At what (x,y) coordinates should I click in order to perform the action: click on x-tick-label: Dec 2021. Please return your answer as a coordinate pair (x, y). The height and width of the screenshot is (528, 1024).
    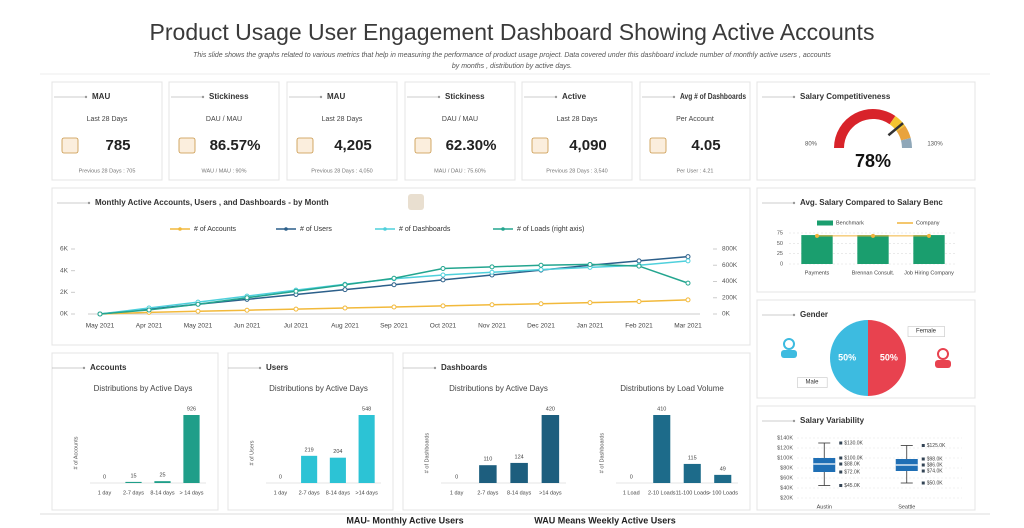
    Looking at the image, I should click on (541, 326).